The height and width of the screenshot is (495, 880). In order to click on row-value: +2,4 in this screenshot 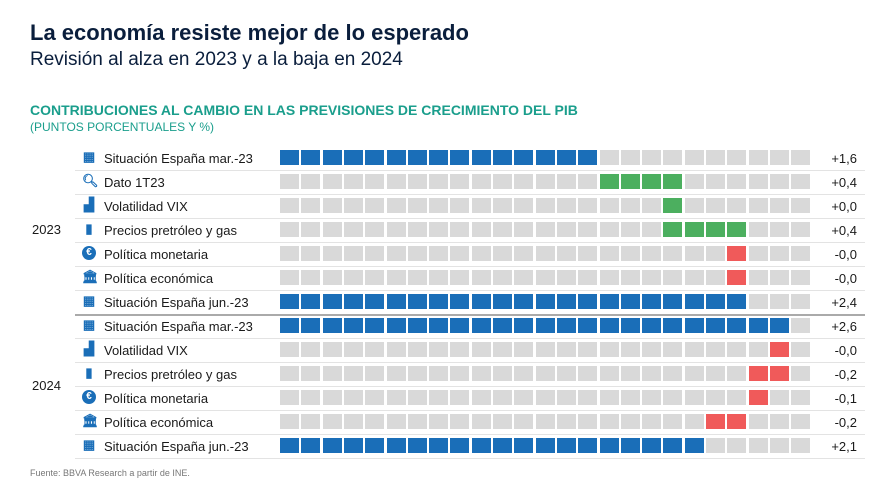, I will do `click(844, 302)`.